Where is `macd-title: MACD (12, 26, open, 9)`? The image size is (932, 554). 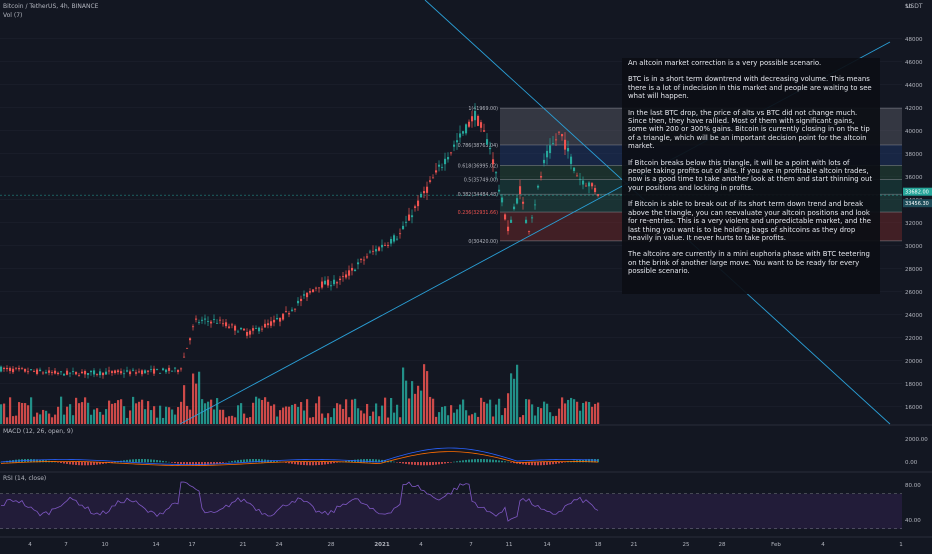
macd-title: MACD (12, 26, open, 9) is located at coordinates (38, 431).